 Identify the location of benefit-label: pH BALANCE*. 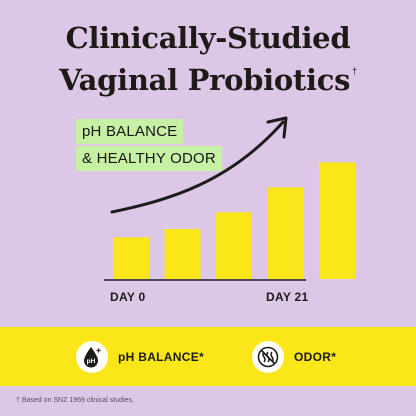
(161, 357).